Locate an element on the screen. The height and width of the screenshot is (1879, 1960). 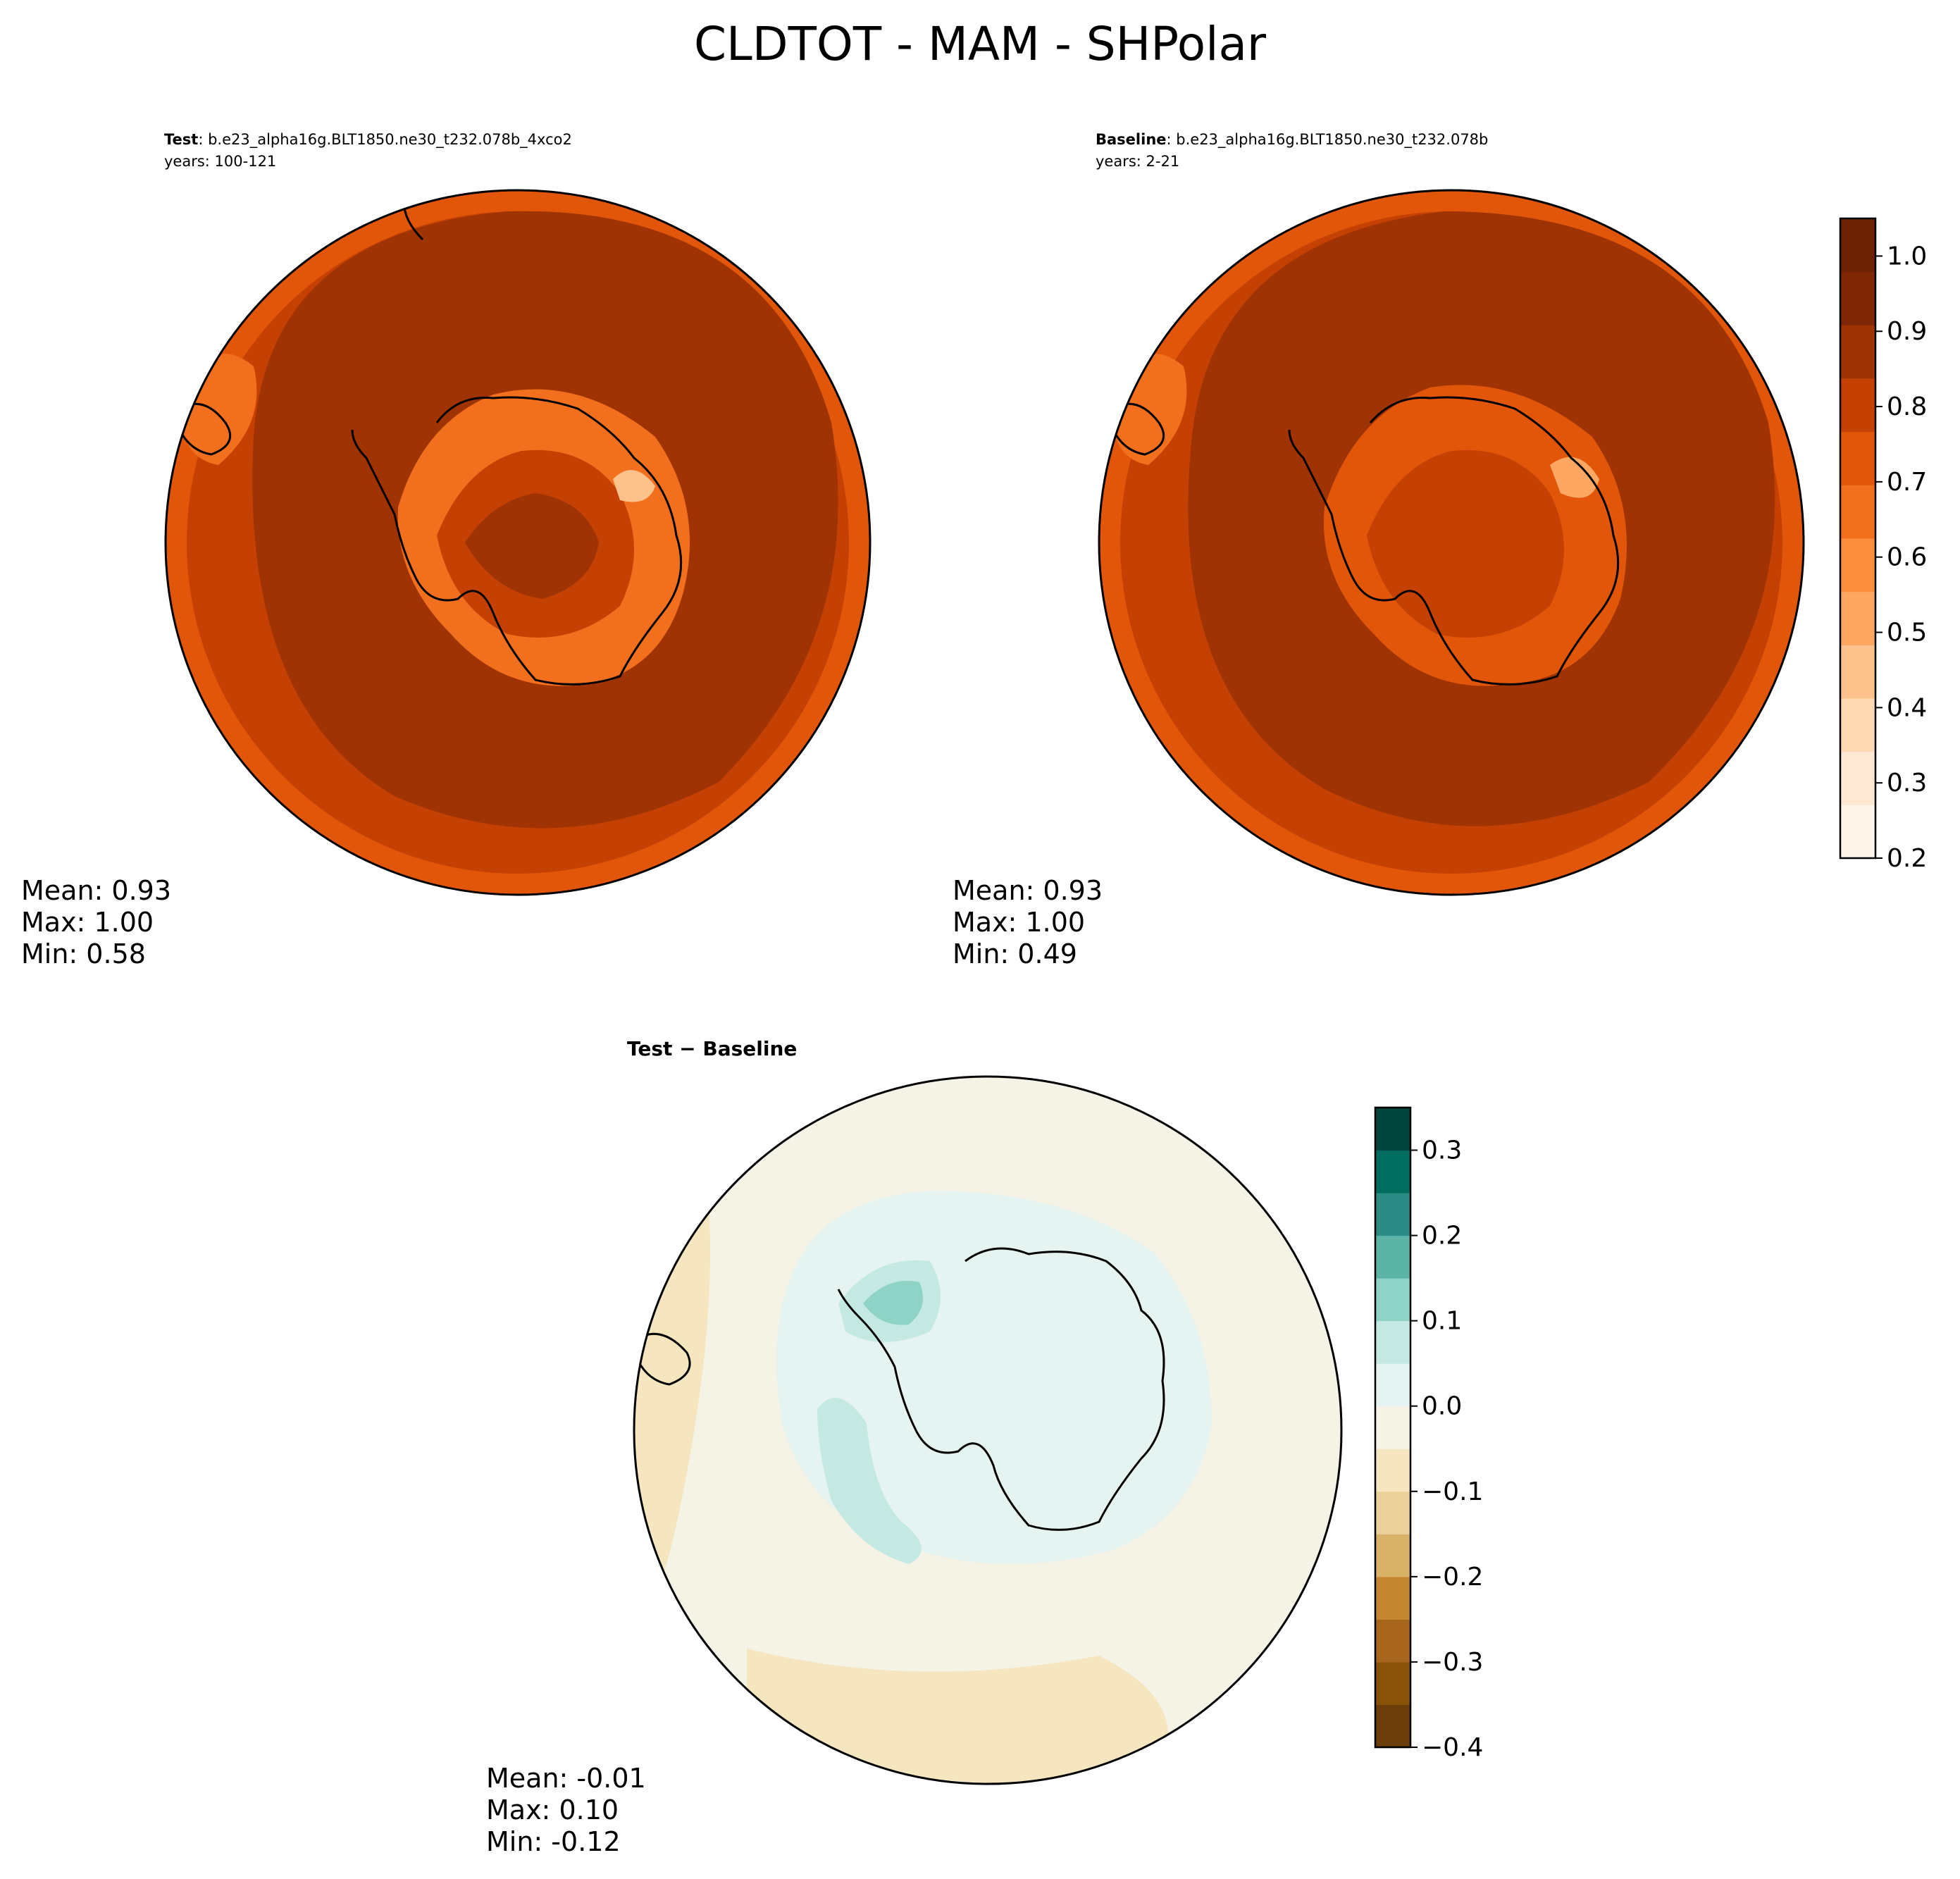
baseline-colorbar-tick-label: 0.5 is located at coordinates (1907, 633).